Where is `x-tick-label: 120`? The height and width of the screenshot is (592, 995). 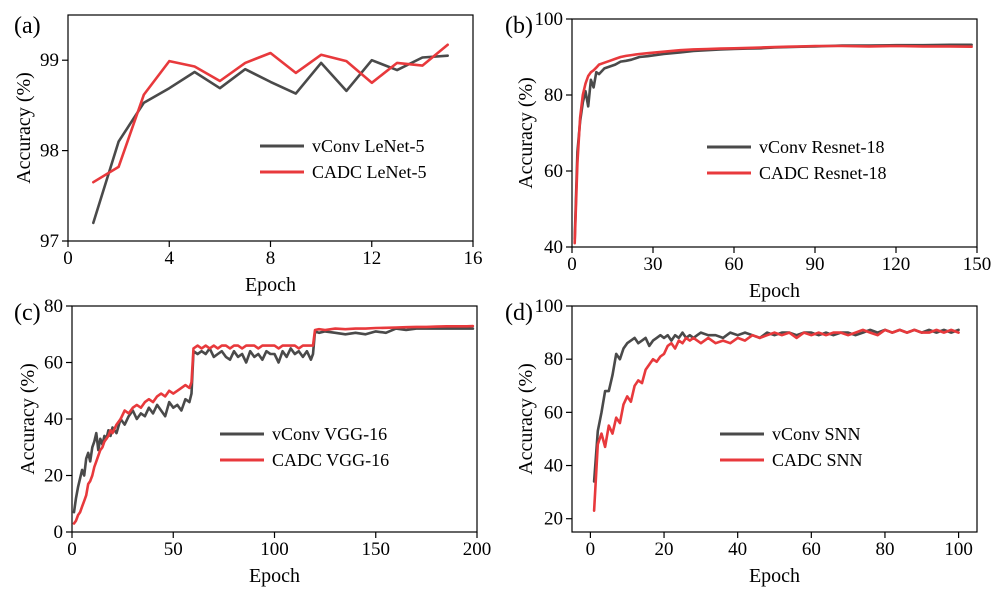
x-tick-label: 120 is located at coordinates (896, 264).